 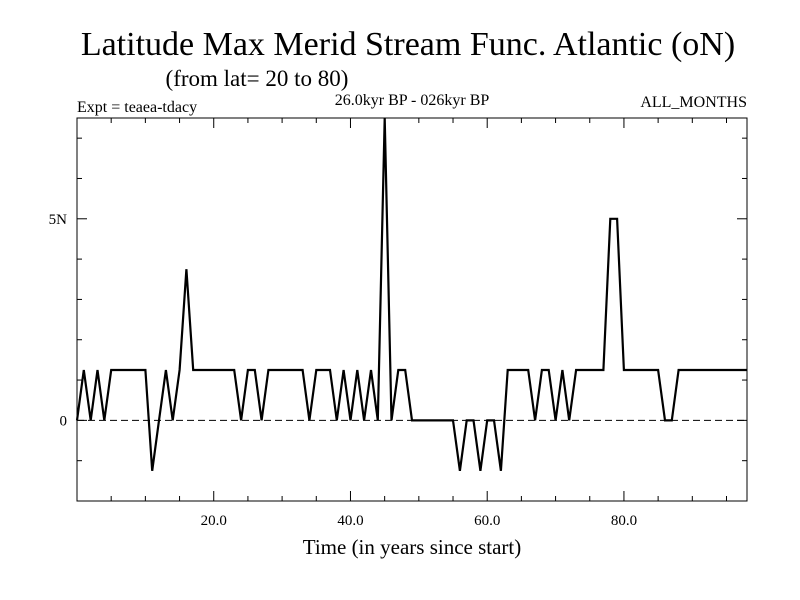 What do you see at coordinates (350, 521) in the screenshot?
I see `x-tick-label: 40.0` at bounding box center [350, 521].